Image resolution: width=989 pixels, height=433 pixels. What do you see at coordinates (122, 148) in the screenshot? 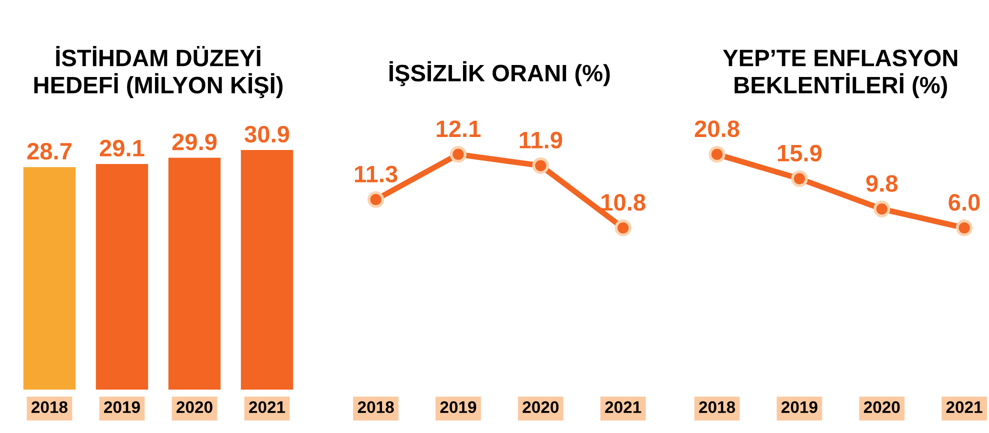
I see `data-label: 29.1` at bounding box center [122, 148].